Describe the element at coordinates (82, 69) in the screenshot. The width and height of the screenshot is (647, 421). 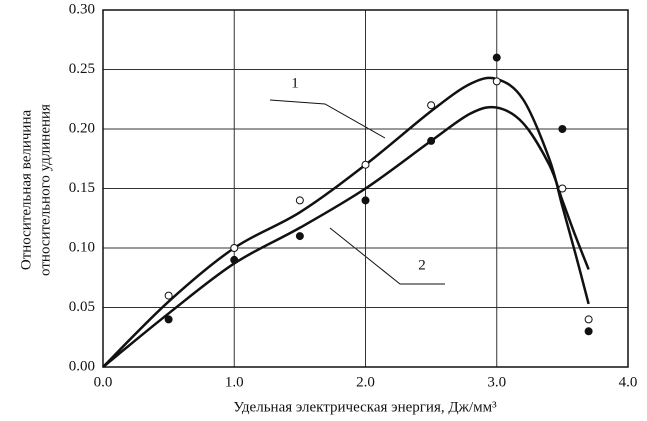
I see `y-tick-label: 0.25` at that location.